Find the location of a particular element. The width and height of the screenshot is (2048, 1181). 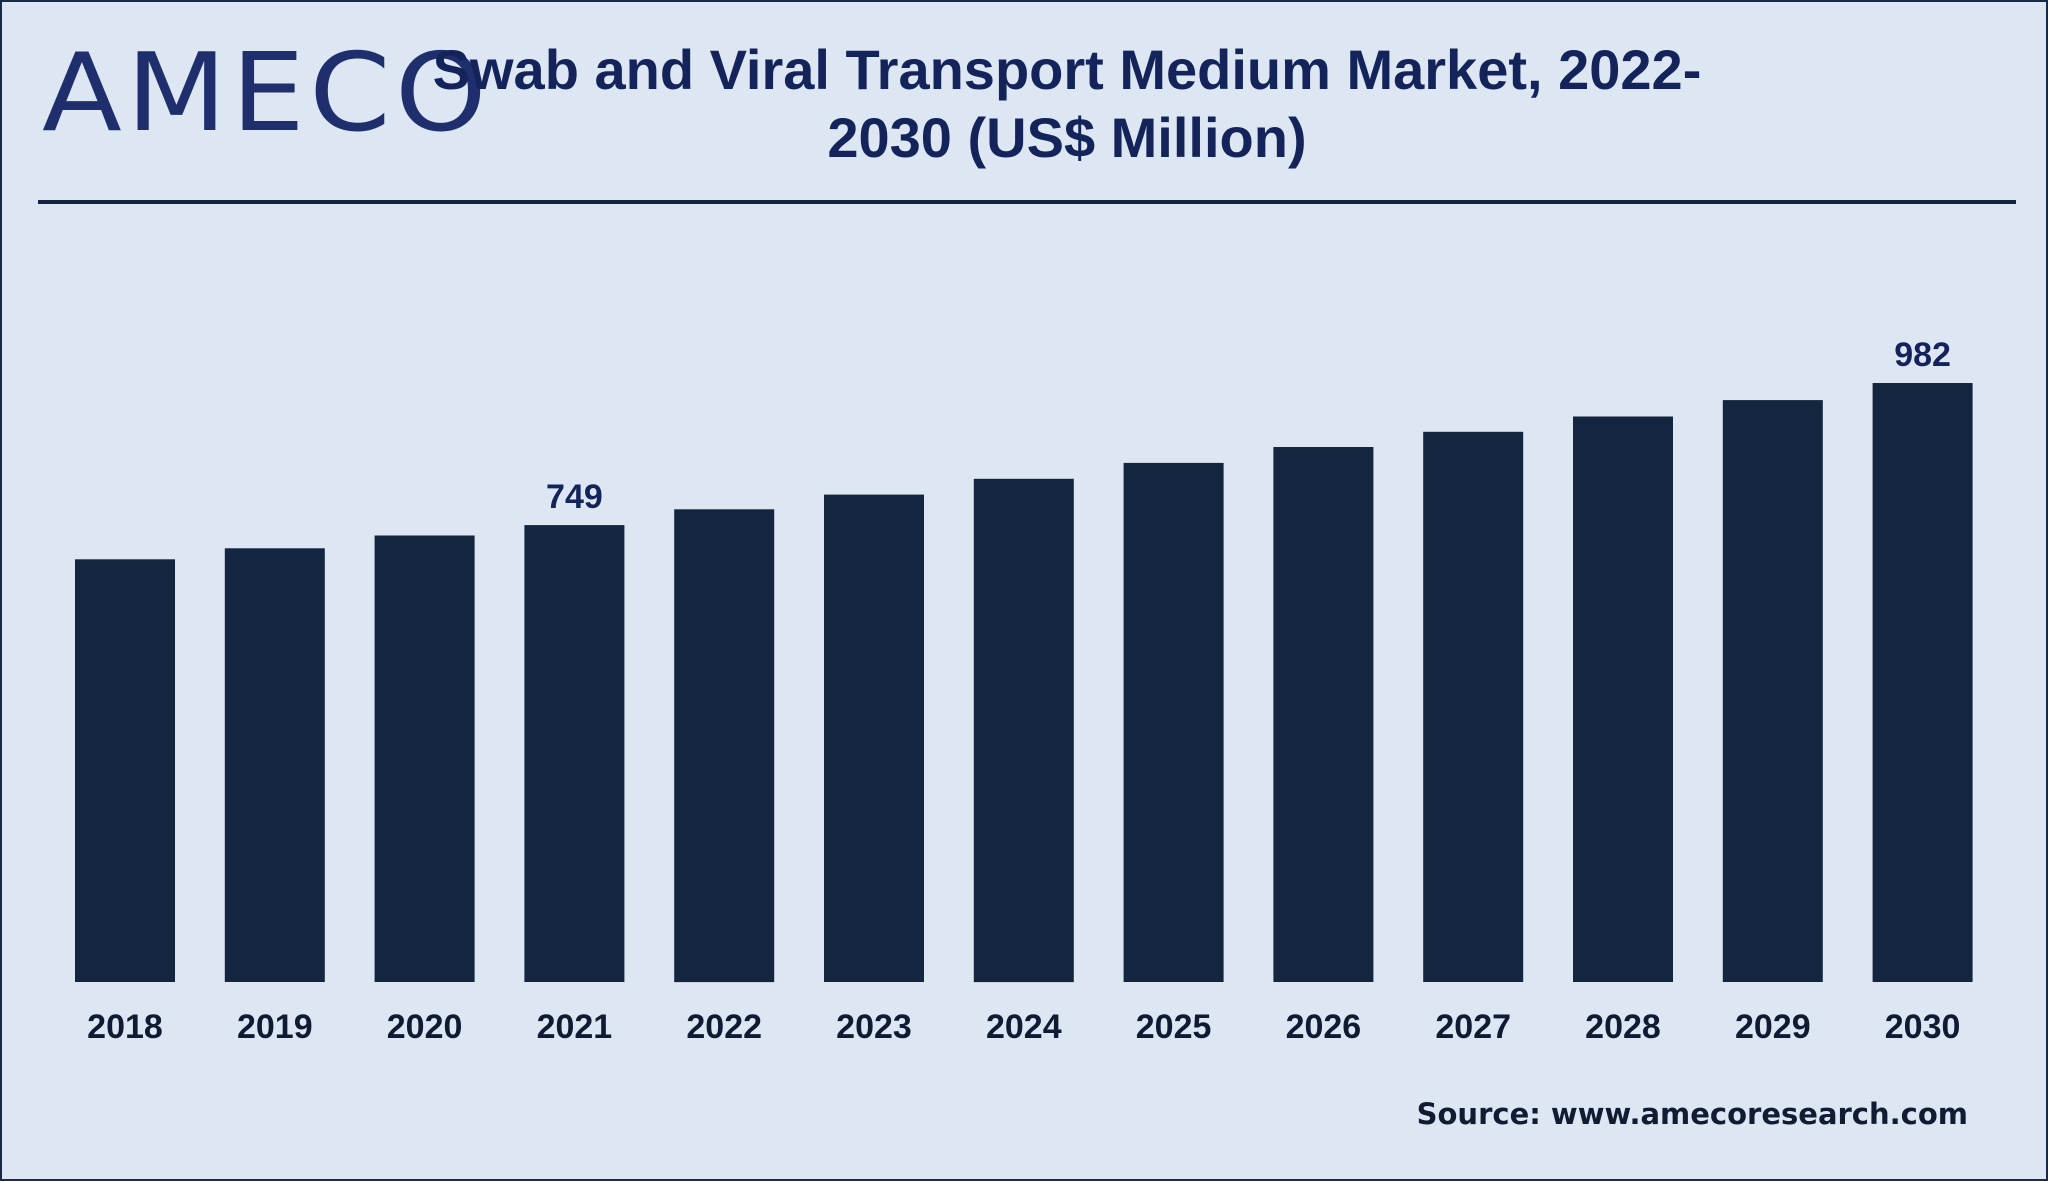

company-logo: AMECO is located at coordinates (266, 93).